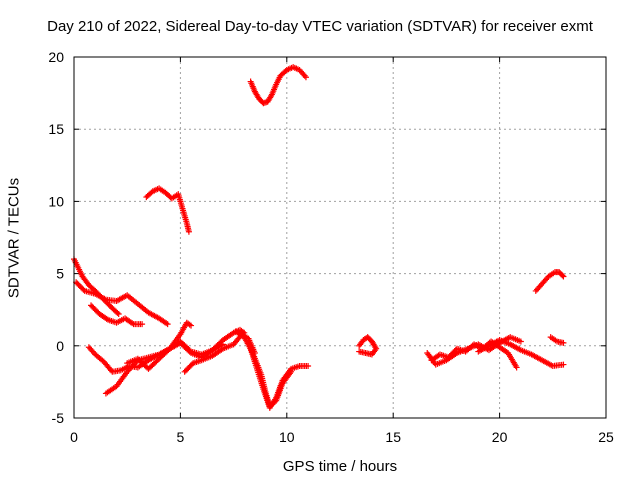  Describe the element at coordinates (393, 437) in the screenshot. I see `x-tick-label: 15` at that location.